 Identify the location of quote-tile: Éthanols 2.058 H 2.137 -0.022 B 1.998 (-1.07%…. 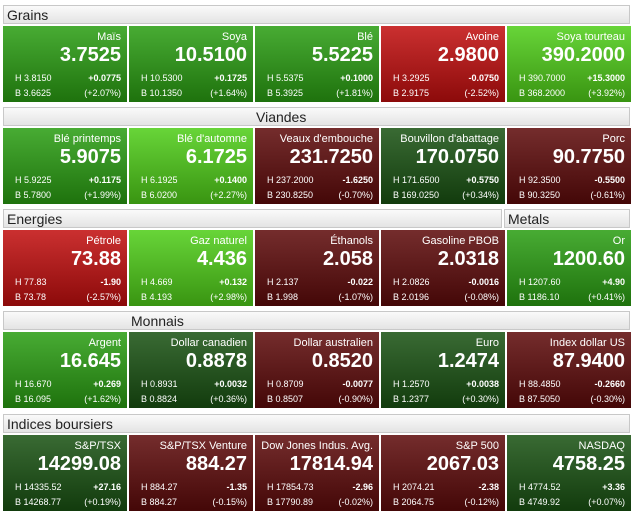
(317, 268).